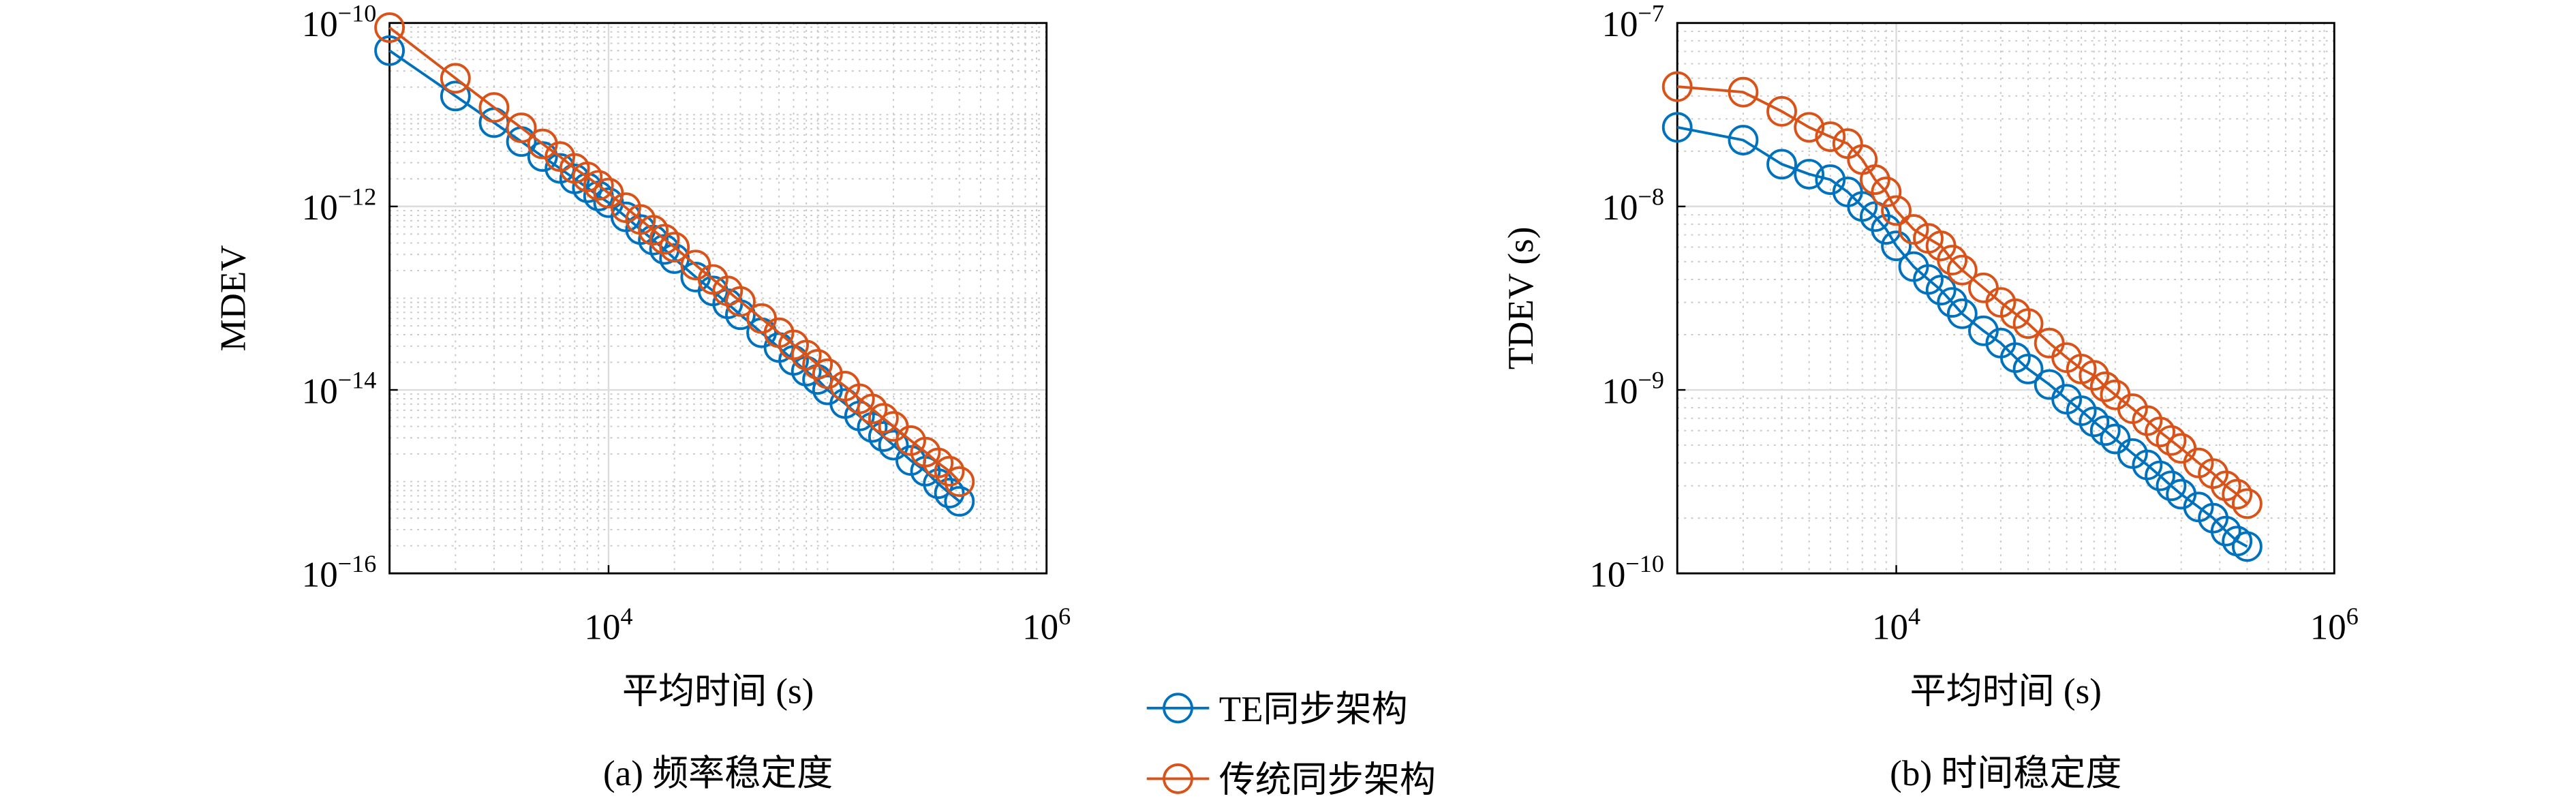  I want to click on tick-label: 10⁻¹², so click(339, 205).